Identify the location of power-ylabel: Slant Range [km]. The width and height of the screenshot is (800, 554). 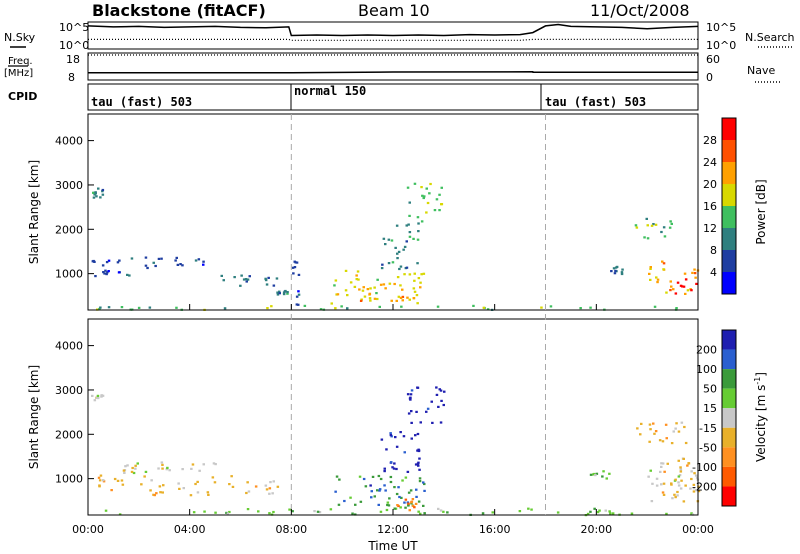
(34, 212).